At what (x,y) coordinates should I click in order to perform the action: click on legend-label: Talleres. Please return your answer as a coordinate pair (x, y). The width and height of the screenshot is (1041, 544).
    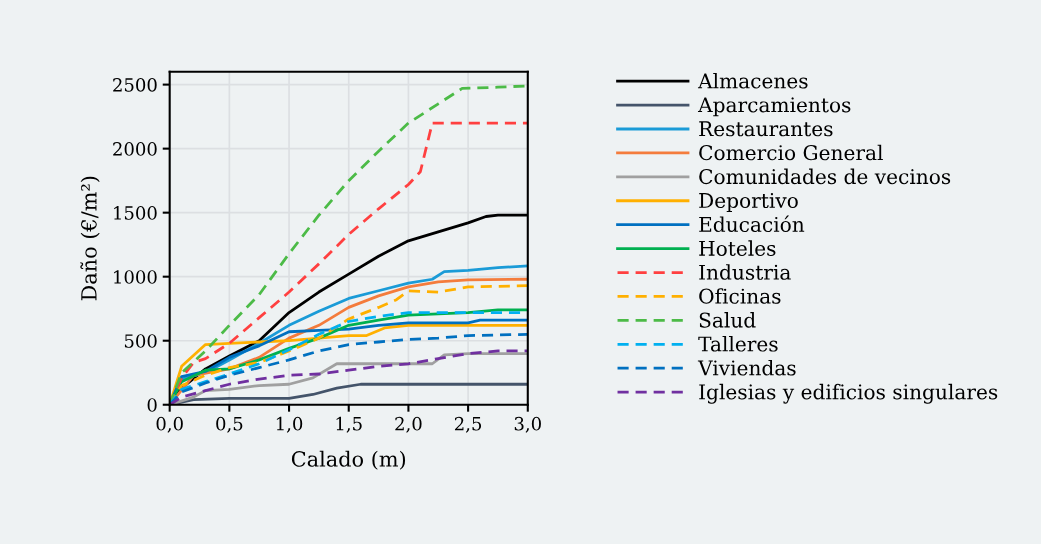
    Looking at the image, I should click on (738, 344).